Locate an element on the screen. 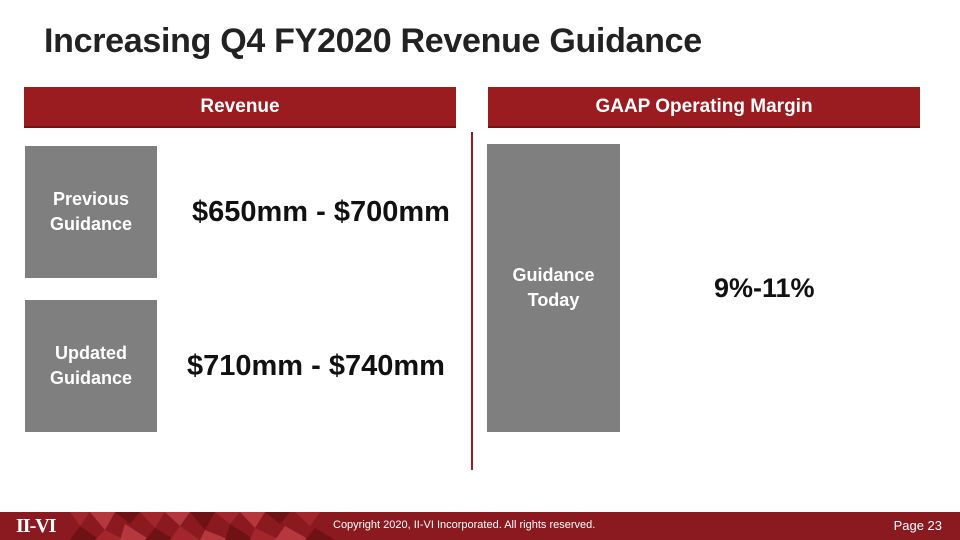 Image resolution: width=960 pixels, height=540 pixels. guidance-today-label: Guidance Today is located at coordinates (553, 287).